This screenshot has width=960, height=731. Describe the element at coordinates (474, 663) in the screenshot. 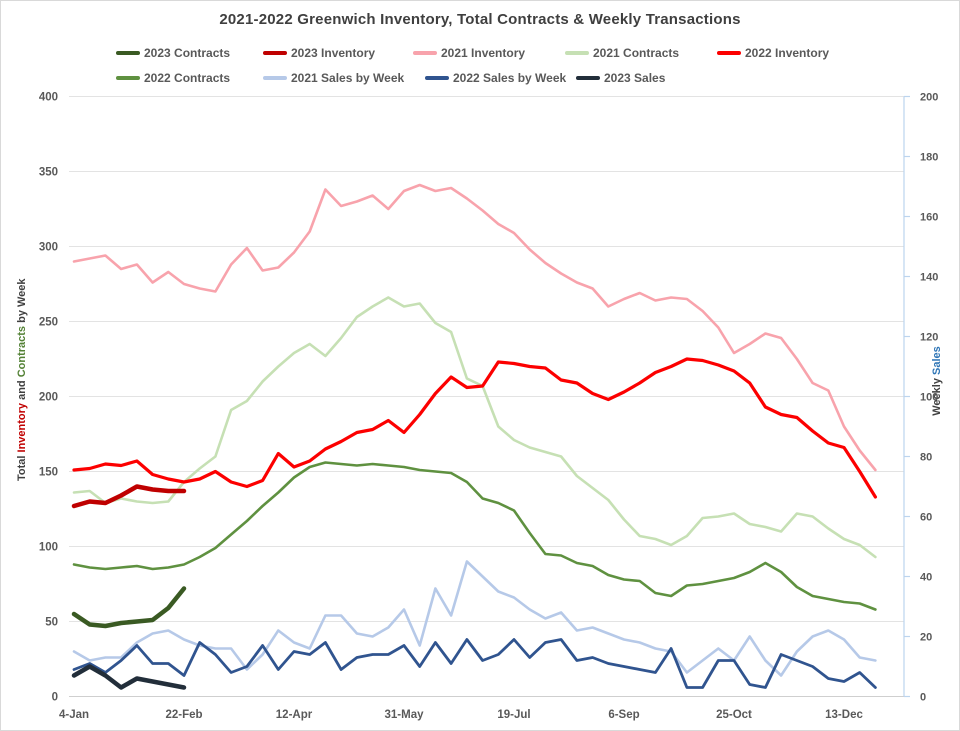

I see `series-line-2022-sales-by-week` at that location.